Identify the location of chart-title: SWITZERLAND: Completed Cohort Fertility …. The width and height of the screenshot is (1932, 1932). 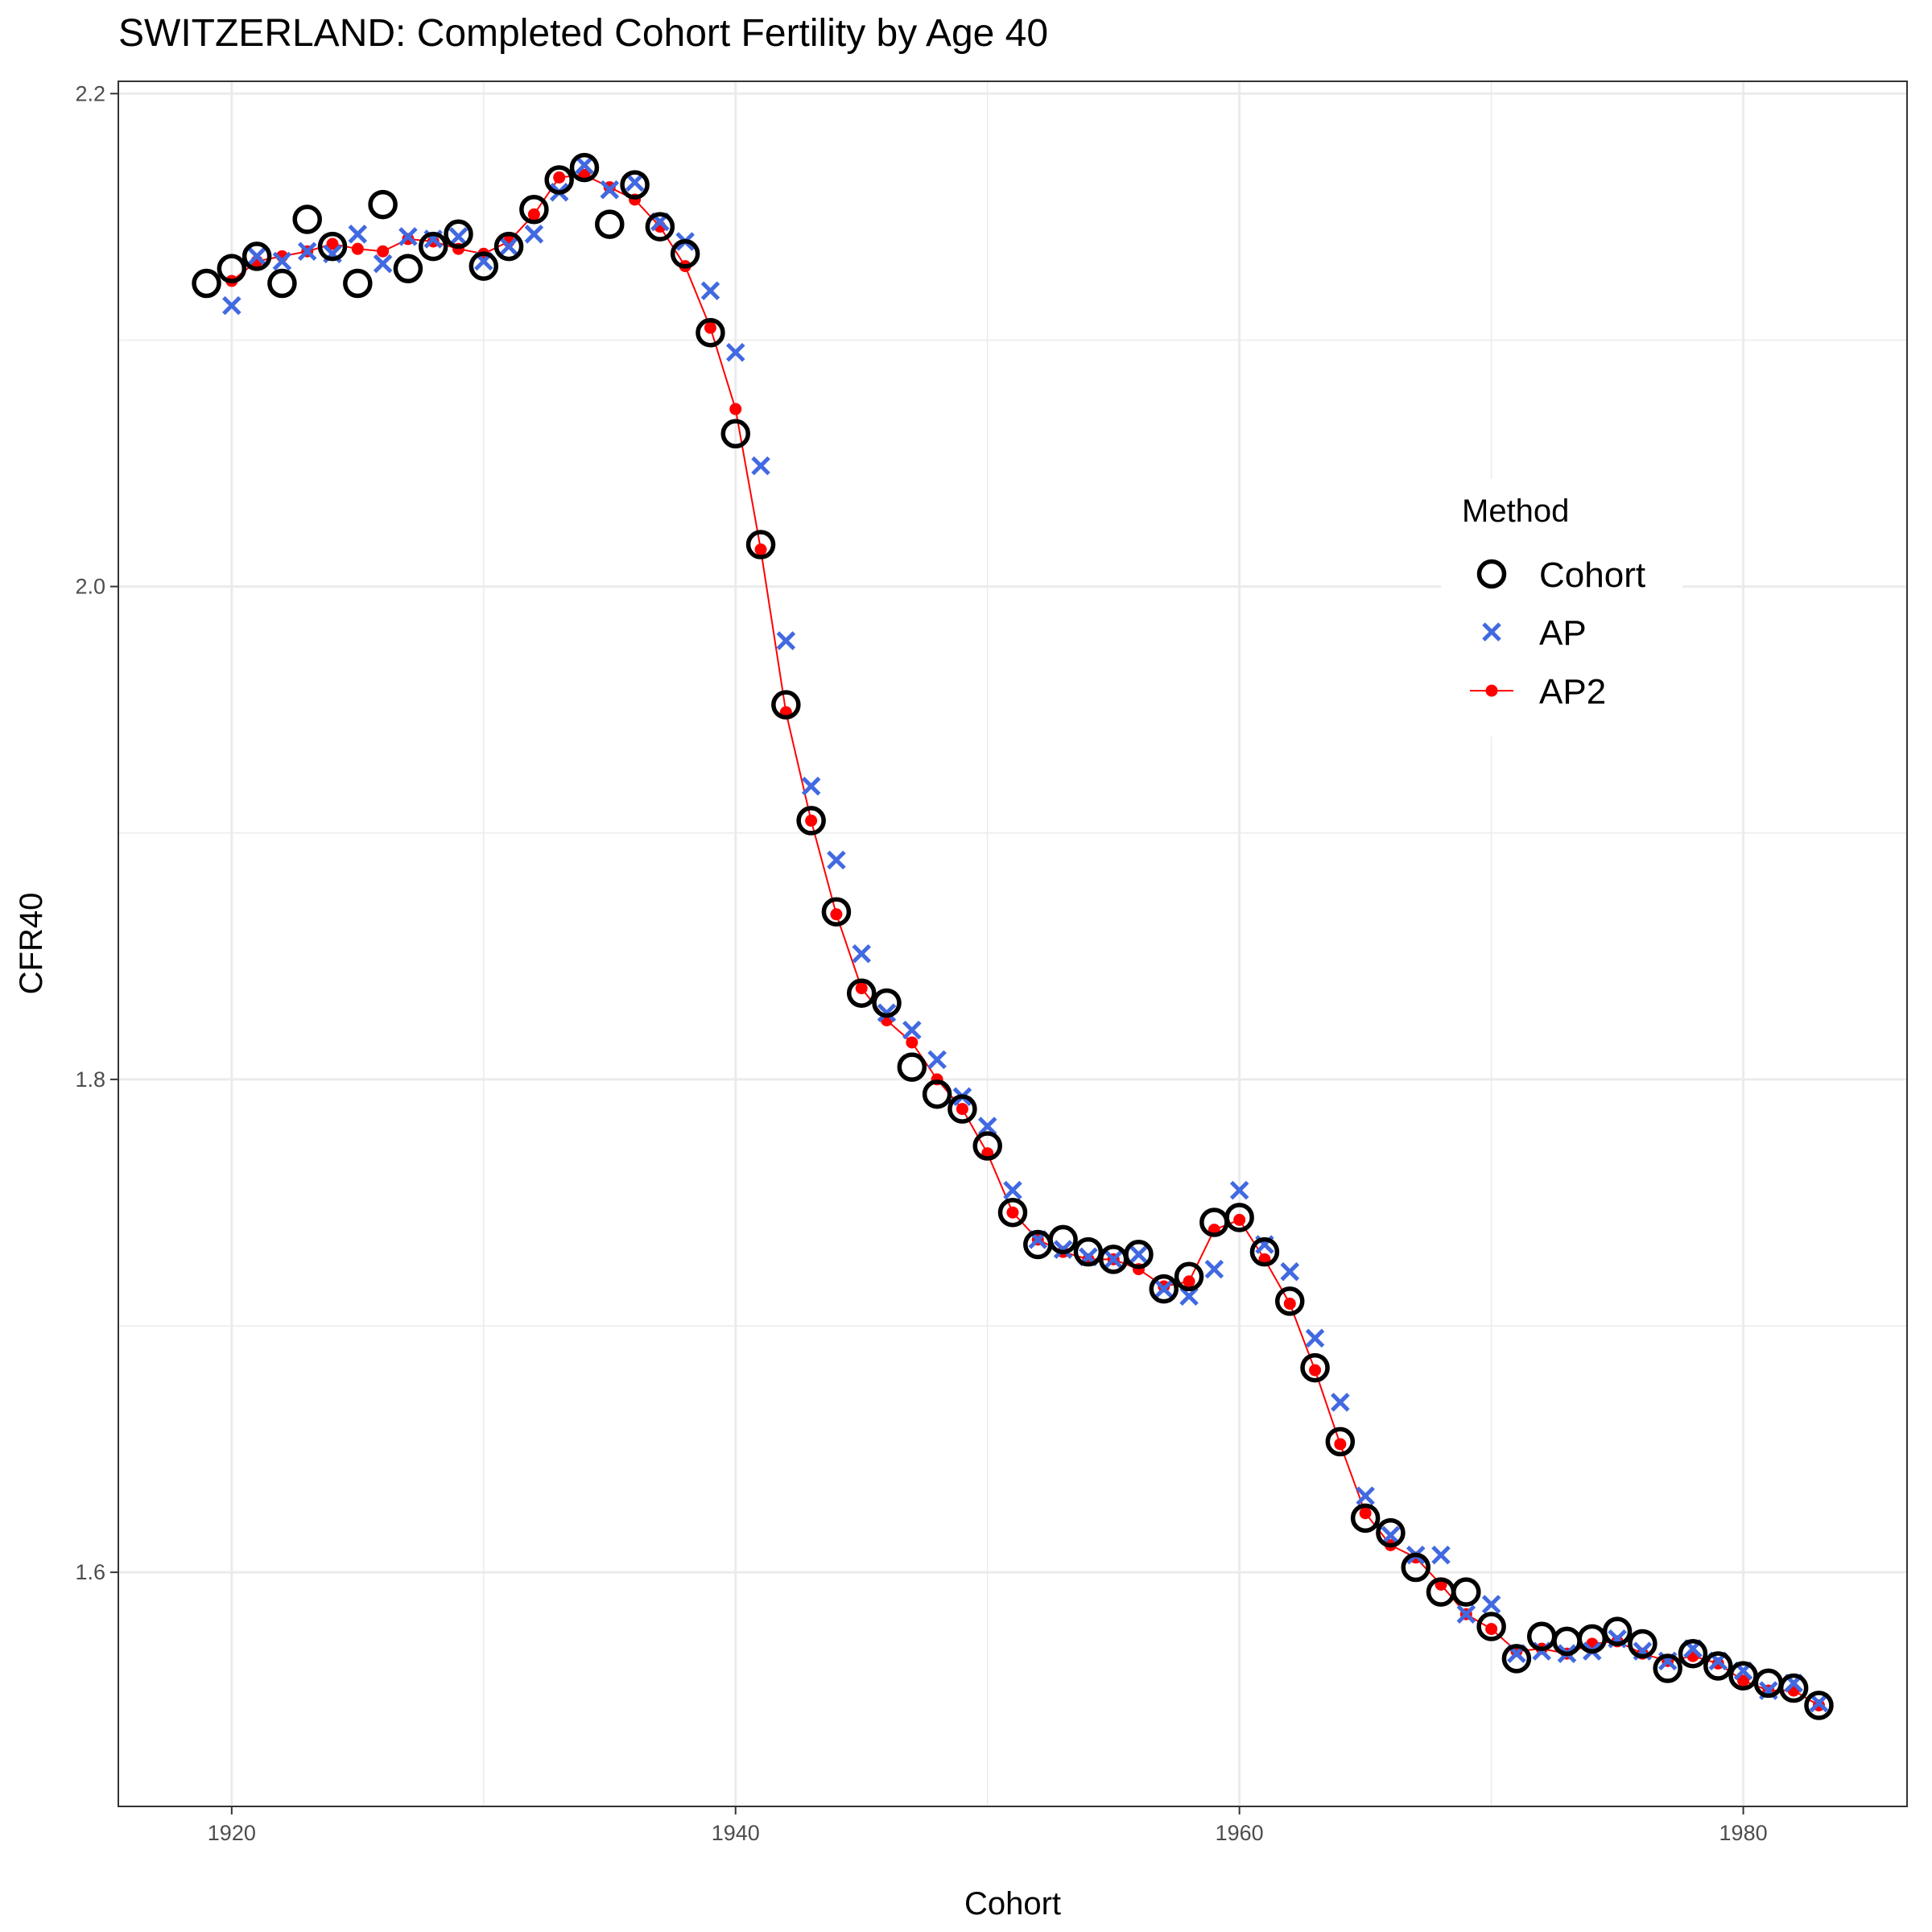
(583, 33).